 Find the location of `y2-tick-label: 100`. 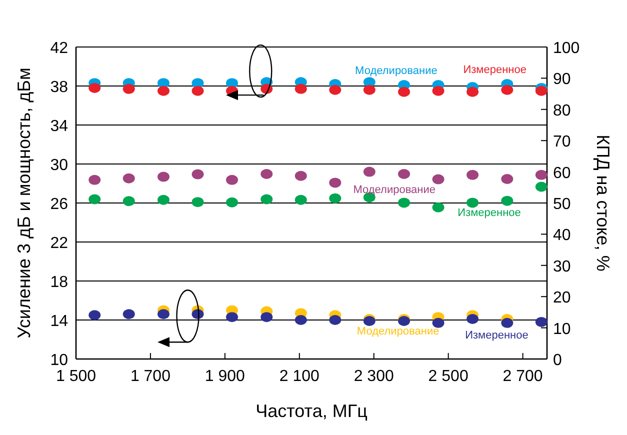

y2-tick-label: 100 is located at coordinates (566, 48).